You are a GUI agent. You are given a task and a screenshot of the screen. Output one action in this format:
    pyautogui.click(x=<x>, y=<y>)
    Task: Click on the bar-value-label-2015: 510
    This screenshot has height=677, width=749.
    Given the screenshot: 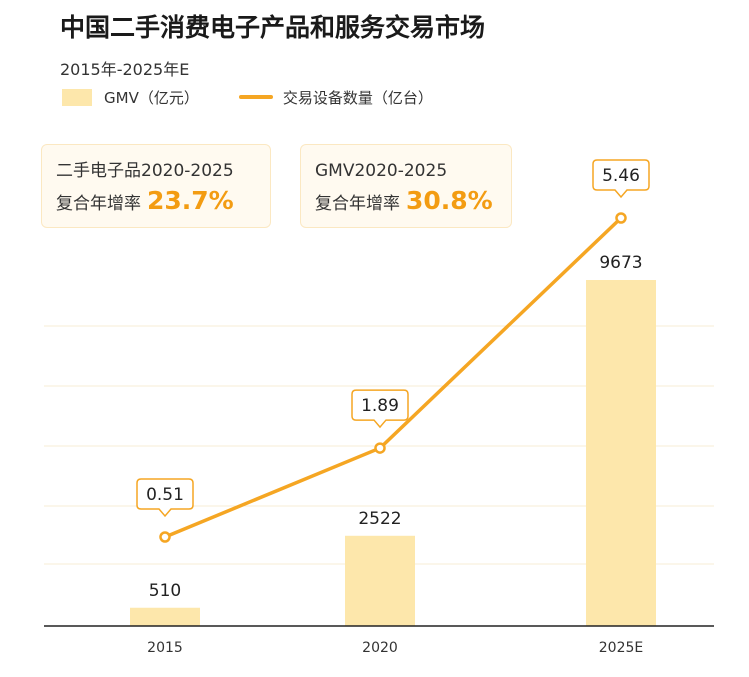 What is the action you would take?
    pyautogui.click(x=165, y=591)
    